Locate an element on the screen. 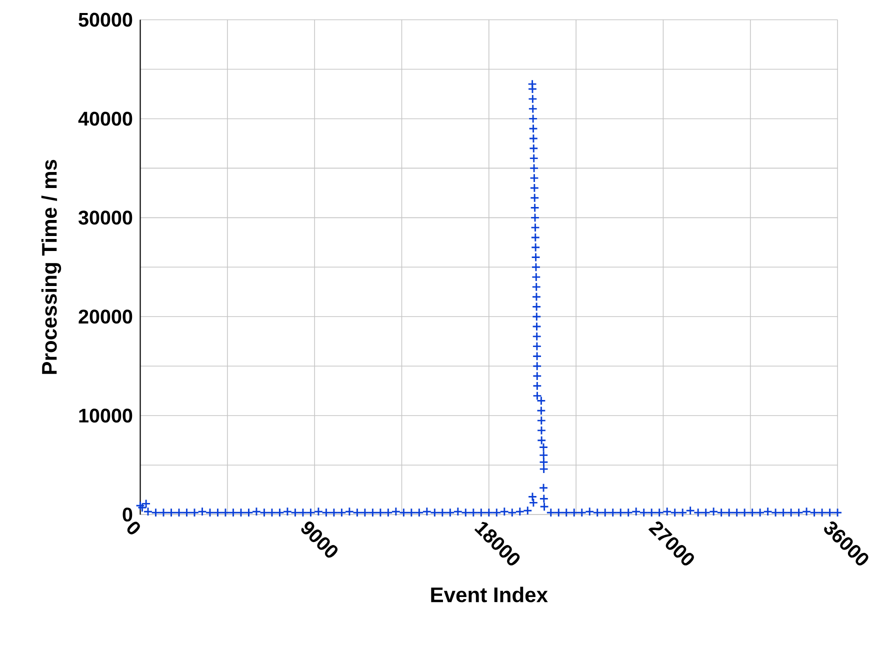 The image size is (877, 645). x-axis-title: Event Index is located at coordinates (489, 594).